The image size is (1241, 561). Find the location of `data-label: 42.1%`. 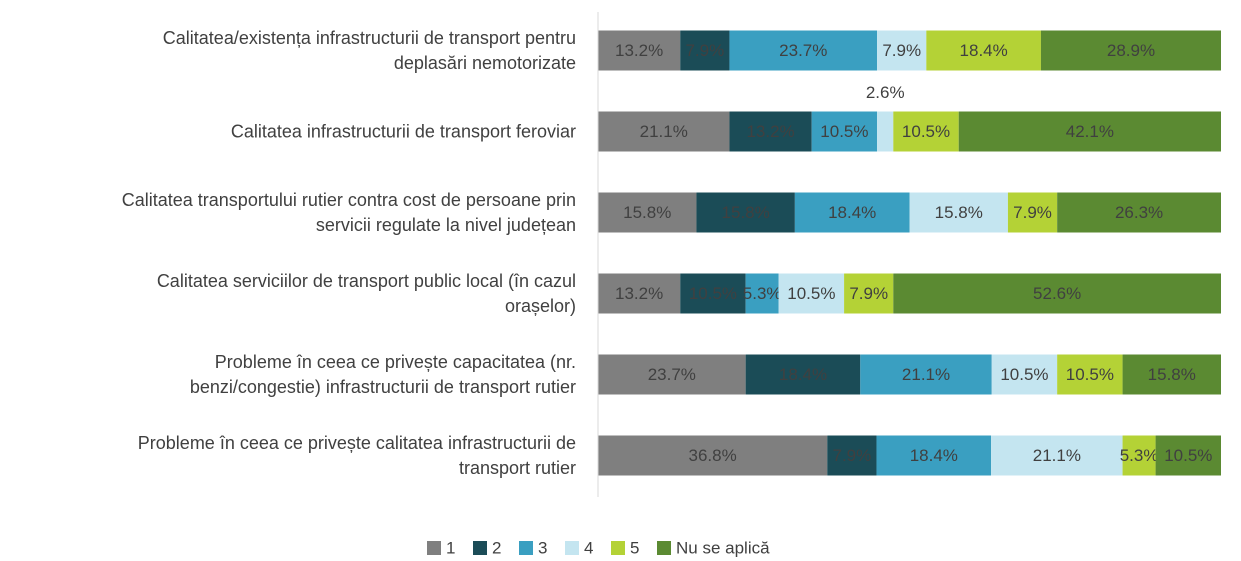

data-label: 42.1% is located at coordinates (1090, 131).